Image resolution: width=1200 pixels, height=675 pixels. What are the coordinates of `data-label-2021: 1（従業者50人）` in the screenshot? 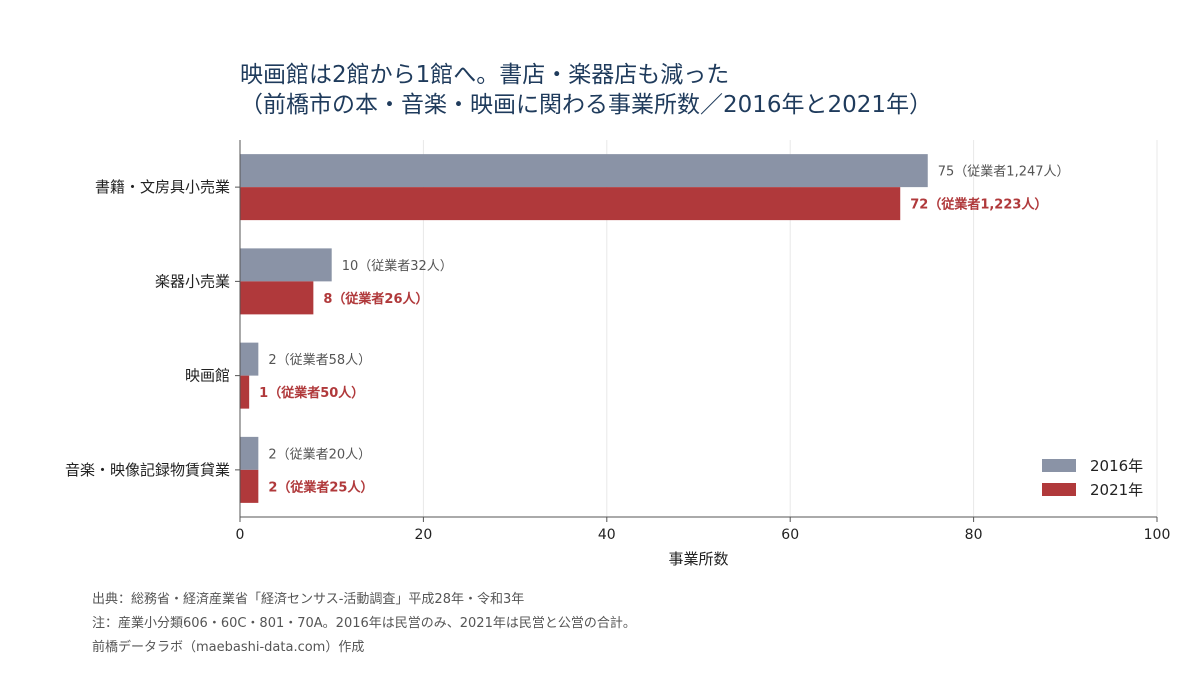 It's located at (311, 393).